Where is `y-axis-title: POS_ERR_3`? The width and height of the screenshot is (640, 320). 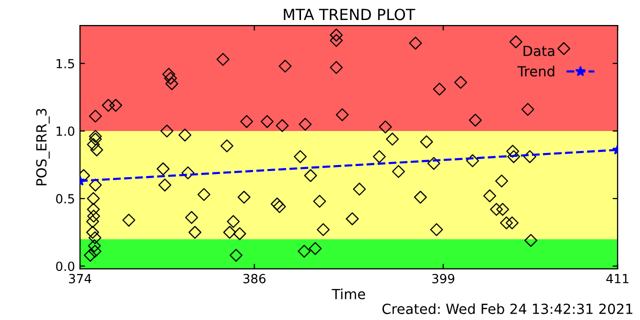 y-axis-title: POS_ERR_3 is located at coordinates (43, 147).